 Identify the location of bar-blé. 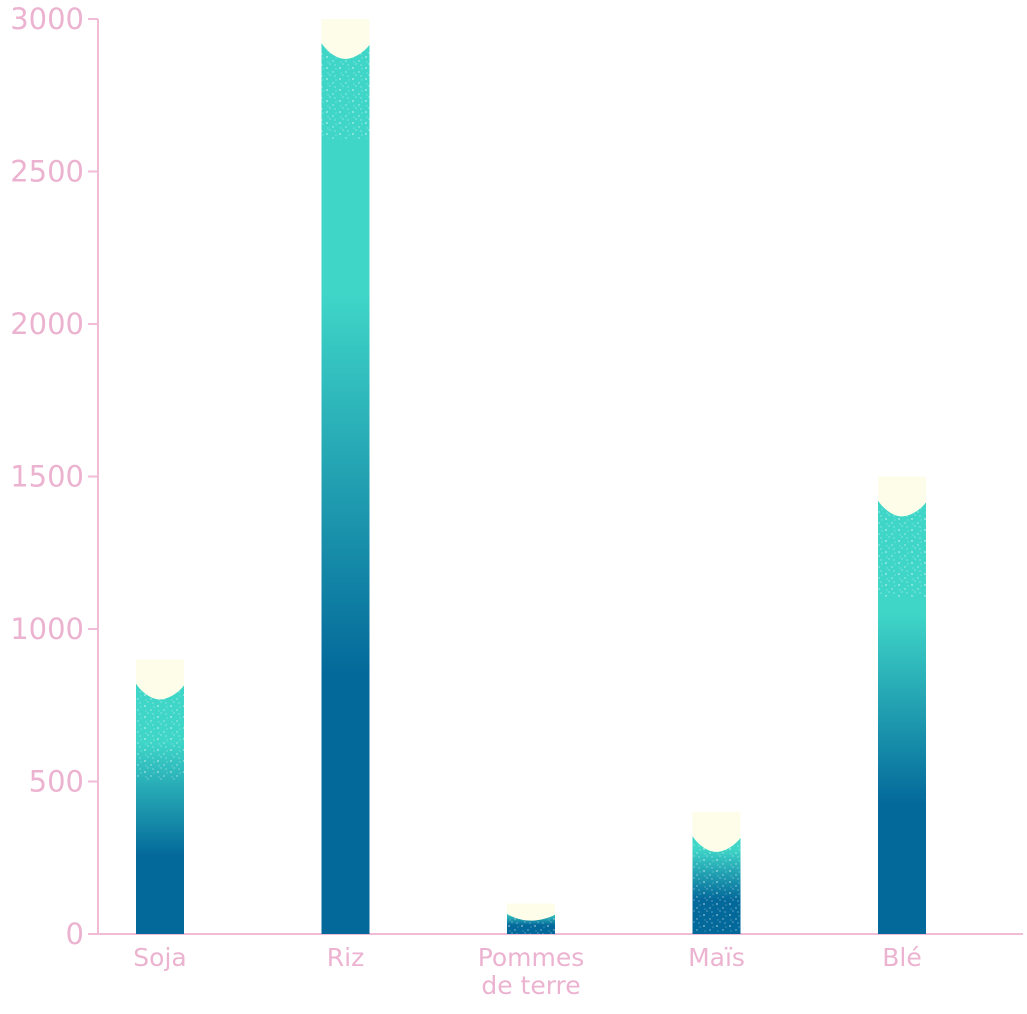
(902, 705).